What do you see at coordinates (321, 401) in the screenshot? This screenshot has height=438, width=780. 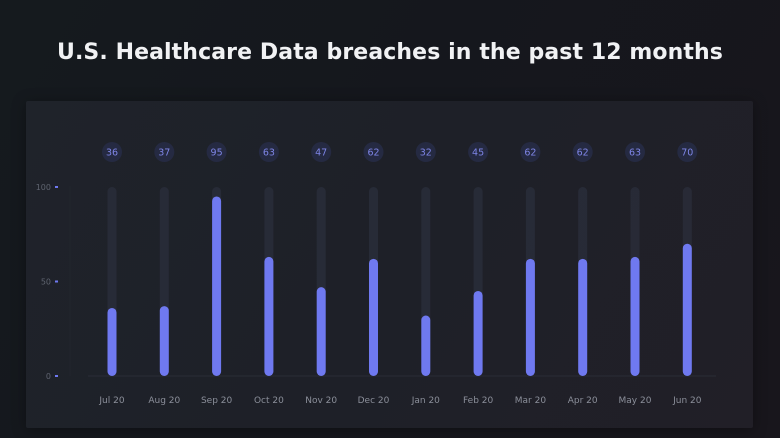 I see `x-tick-label: Nov 20` at bounding box center [321, 401].